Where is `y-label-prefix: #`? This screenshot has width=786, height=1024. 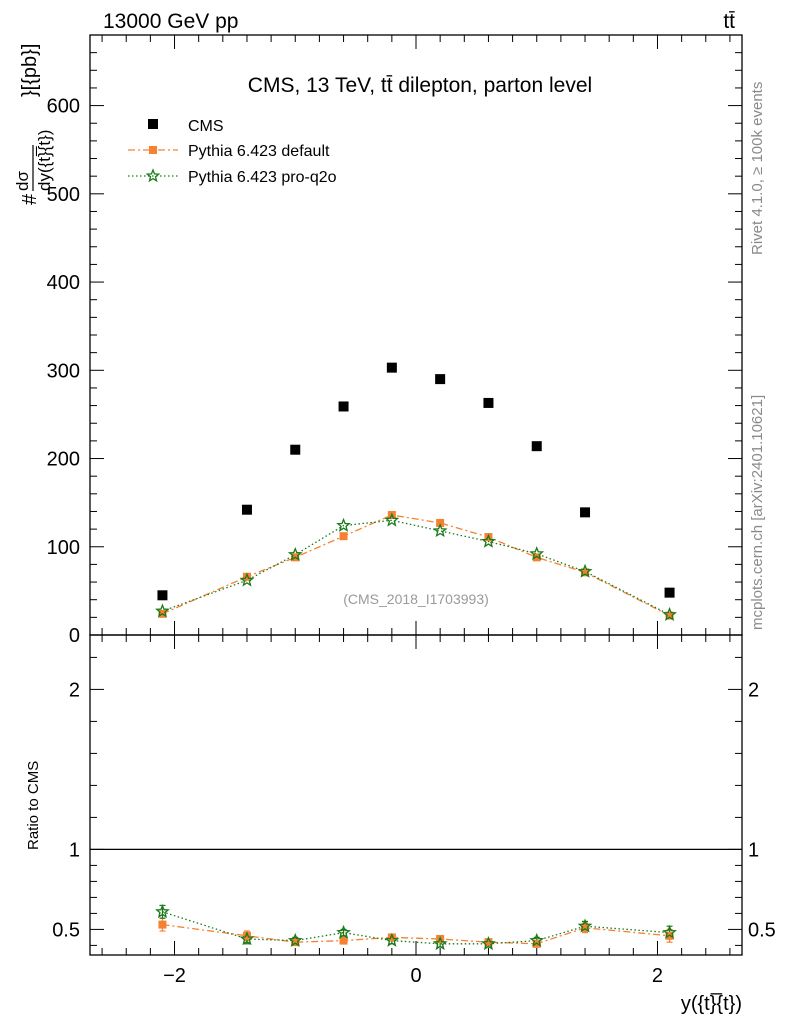
y-label-prefix: # is located at coordinates (30, 199).